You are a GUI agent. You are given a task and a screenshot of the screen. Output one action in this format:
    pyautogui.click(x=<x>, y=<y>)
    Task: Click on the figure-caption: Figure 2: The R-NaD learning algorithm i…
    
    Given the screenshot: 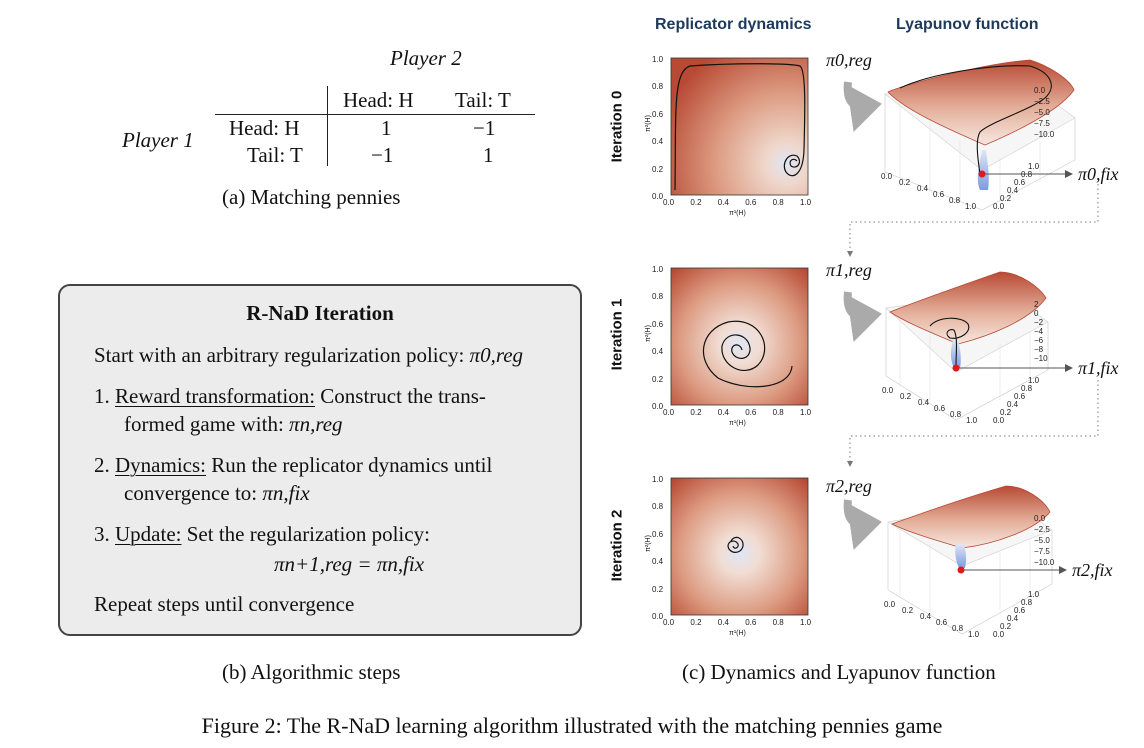 What is the action you would take?
    pyautogui.click(x=572, y=725)
    